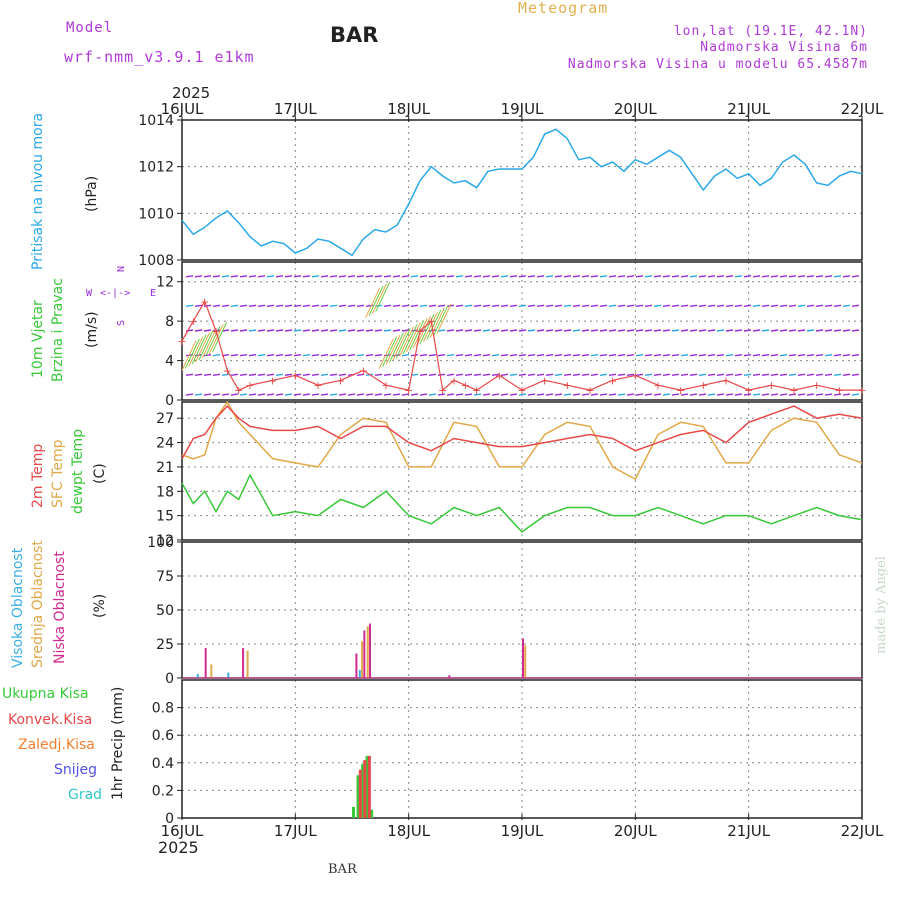 The image size is (900, 900). What do you see at coordinates (522, 331) in the screenshot?
I see `panel-frame` at bounding box center [522, 331].